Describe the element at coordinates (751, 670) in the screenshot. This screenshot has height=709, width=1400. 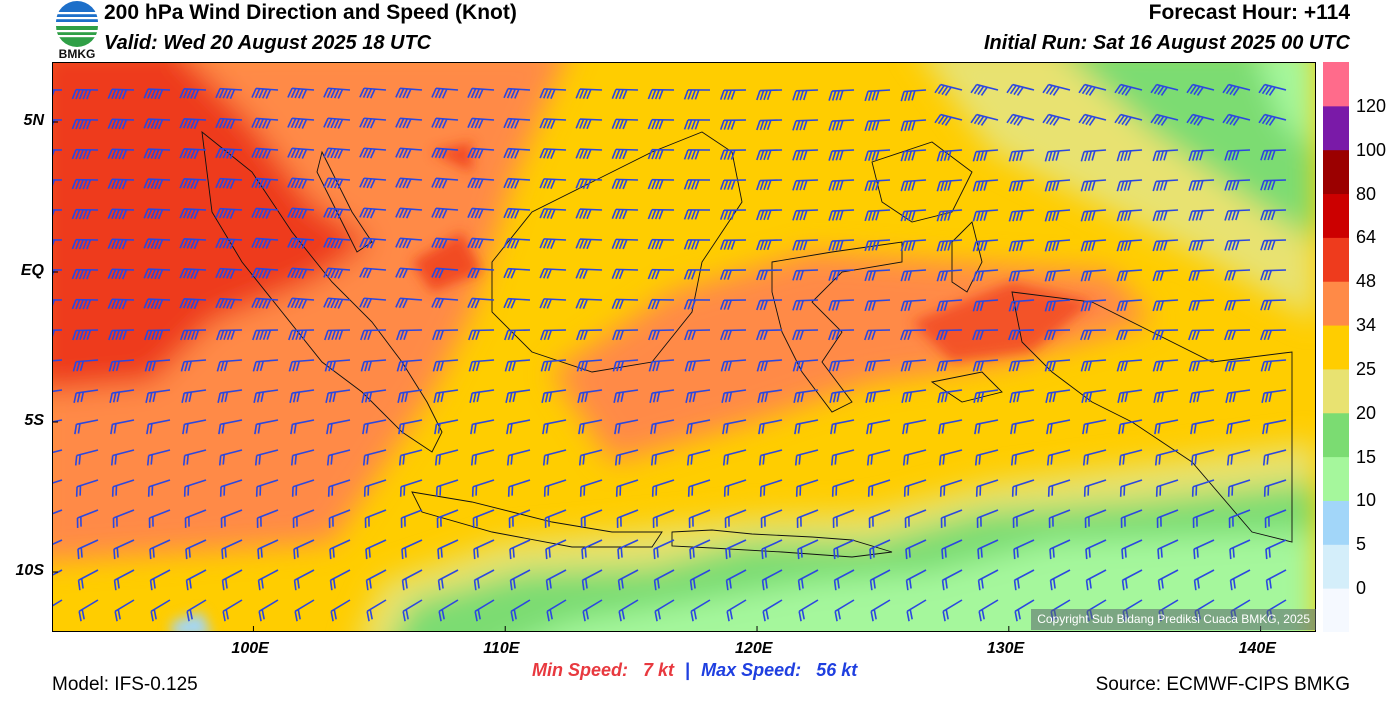
I see `max-speed-label: Max Speed:` at that location.